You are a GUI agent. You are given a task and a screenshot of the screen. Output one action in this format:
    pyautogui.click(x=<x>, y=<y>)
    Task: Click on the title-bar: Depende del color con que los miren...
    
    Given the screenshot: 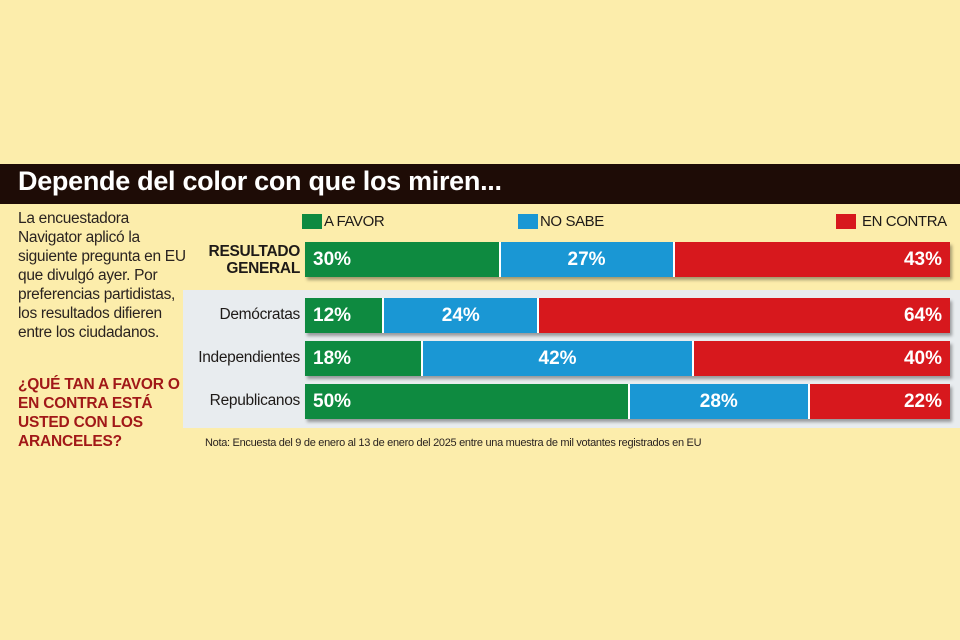 What is the action you would take?
    pyautogui.click(x=480, y=184)
    